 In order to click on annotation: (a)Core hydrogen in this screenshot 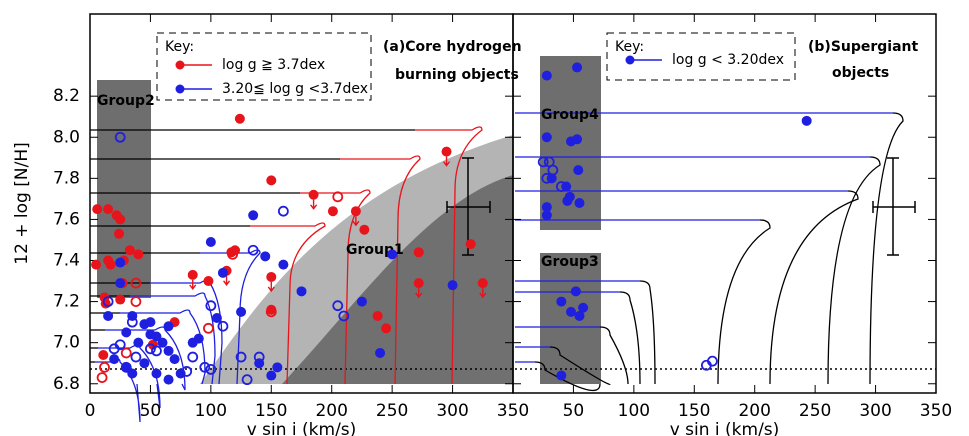, I will do `click(452, 47)`.